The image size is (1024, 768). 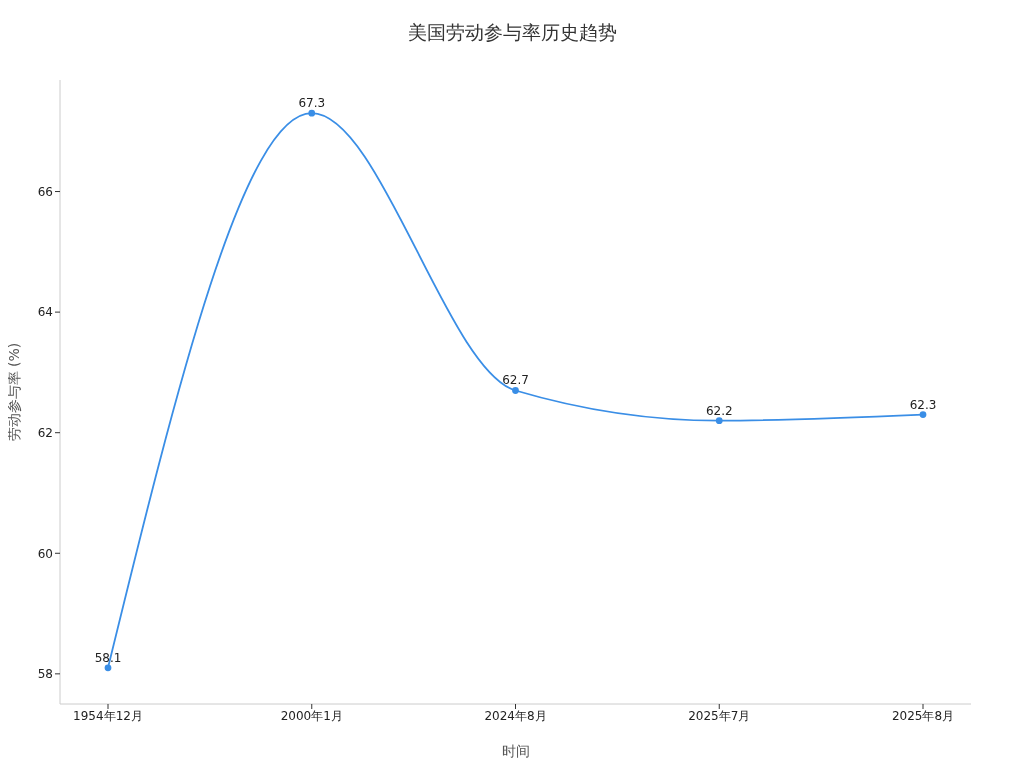 What do you see at coordinates (515, 751) in the screenshot?
I see `x-axis-title: 时间` at bounding box center [515, 751].